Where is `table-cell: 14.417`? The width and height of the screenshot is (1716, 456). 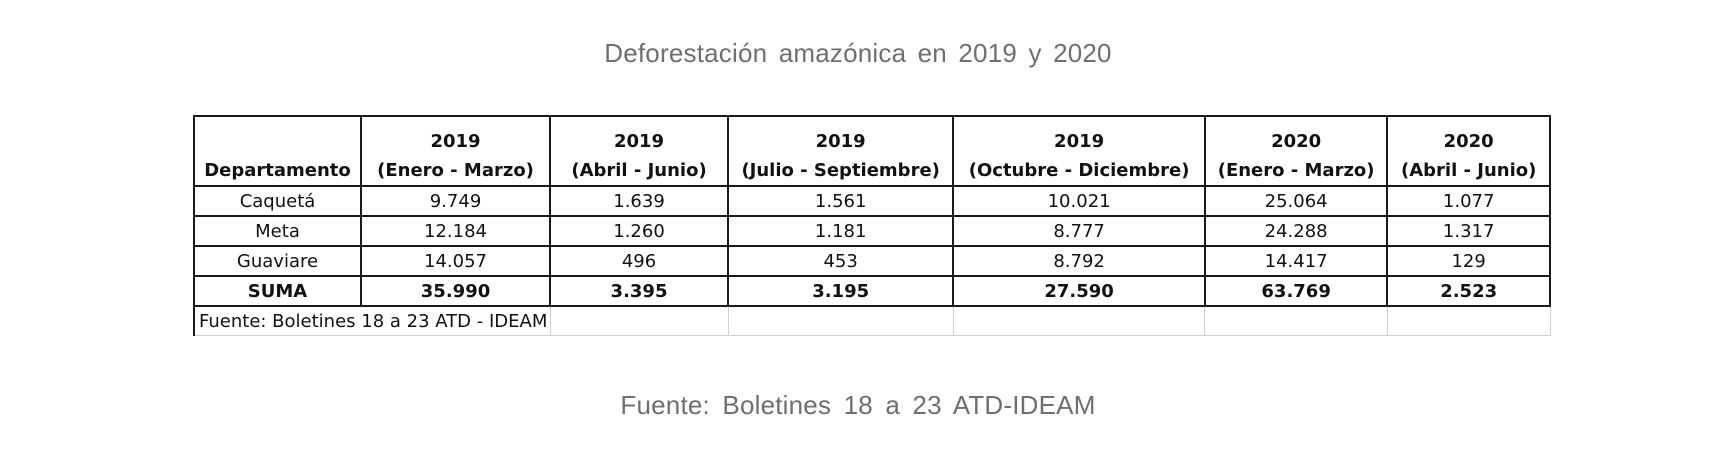 table-cell: 14.417 is located at coordinates (1296, 261).